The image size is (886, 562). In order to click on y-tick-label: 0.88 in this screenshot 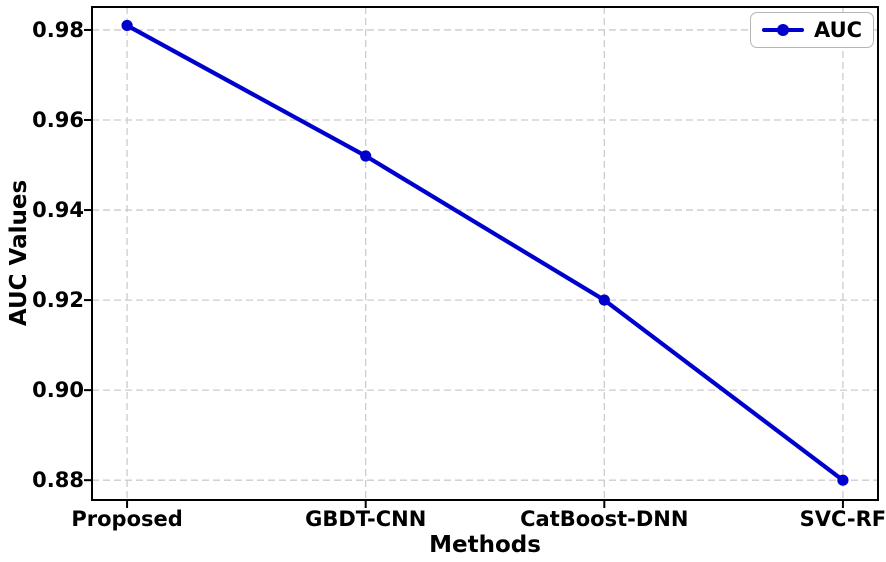, I will do `click(58, 480)`.